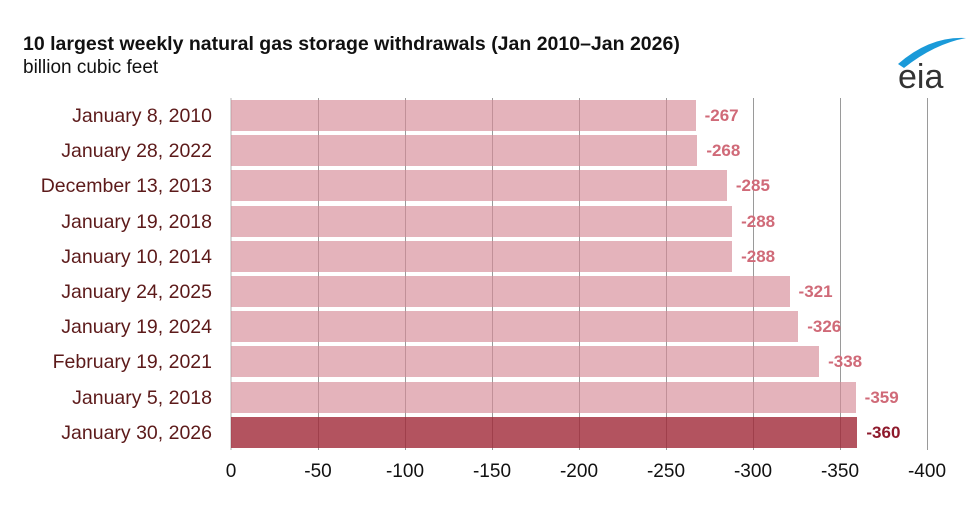  What do you see at coordinates (142, 397) in the screenshot?
I see `category-label: January 5, 2018` at bounding box center [142, 397].